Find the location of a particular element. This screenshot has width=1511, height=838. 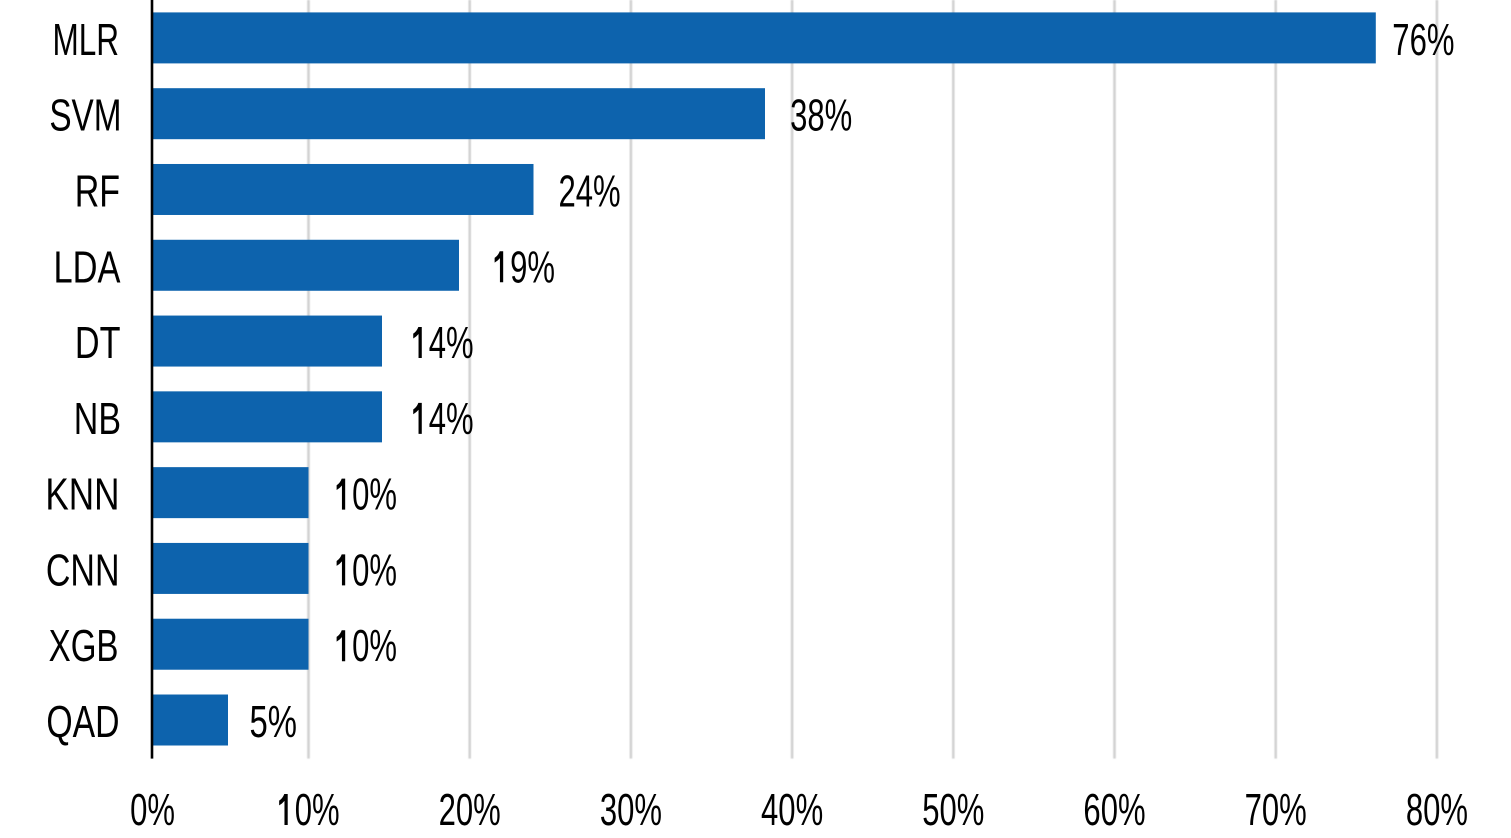

svg-text: MLR is located at coordinates (85, 39).